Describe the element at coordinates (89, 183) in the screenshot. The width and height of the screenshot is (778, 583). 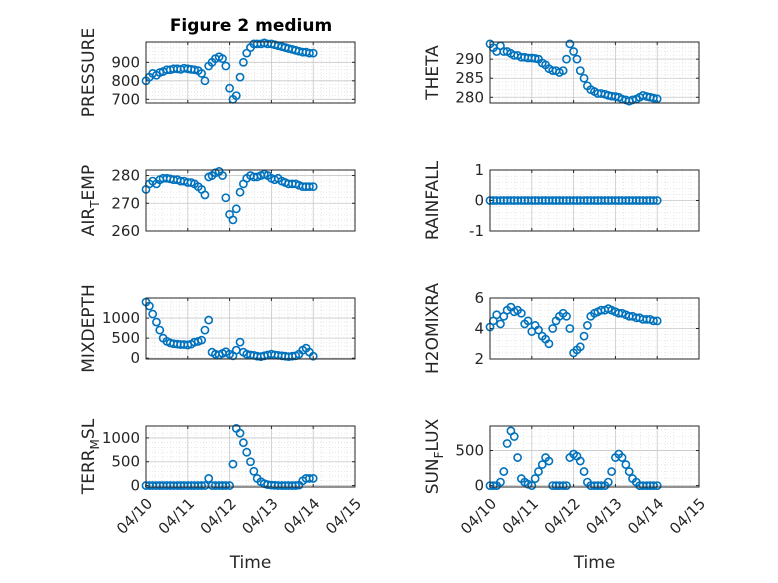
I see `y-axis-label-rest: EMP` at that location.